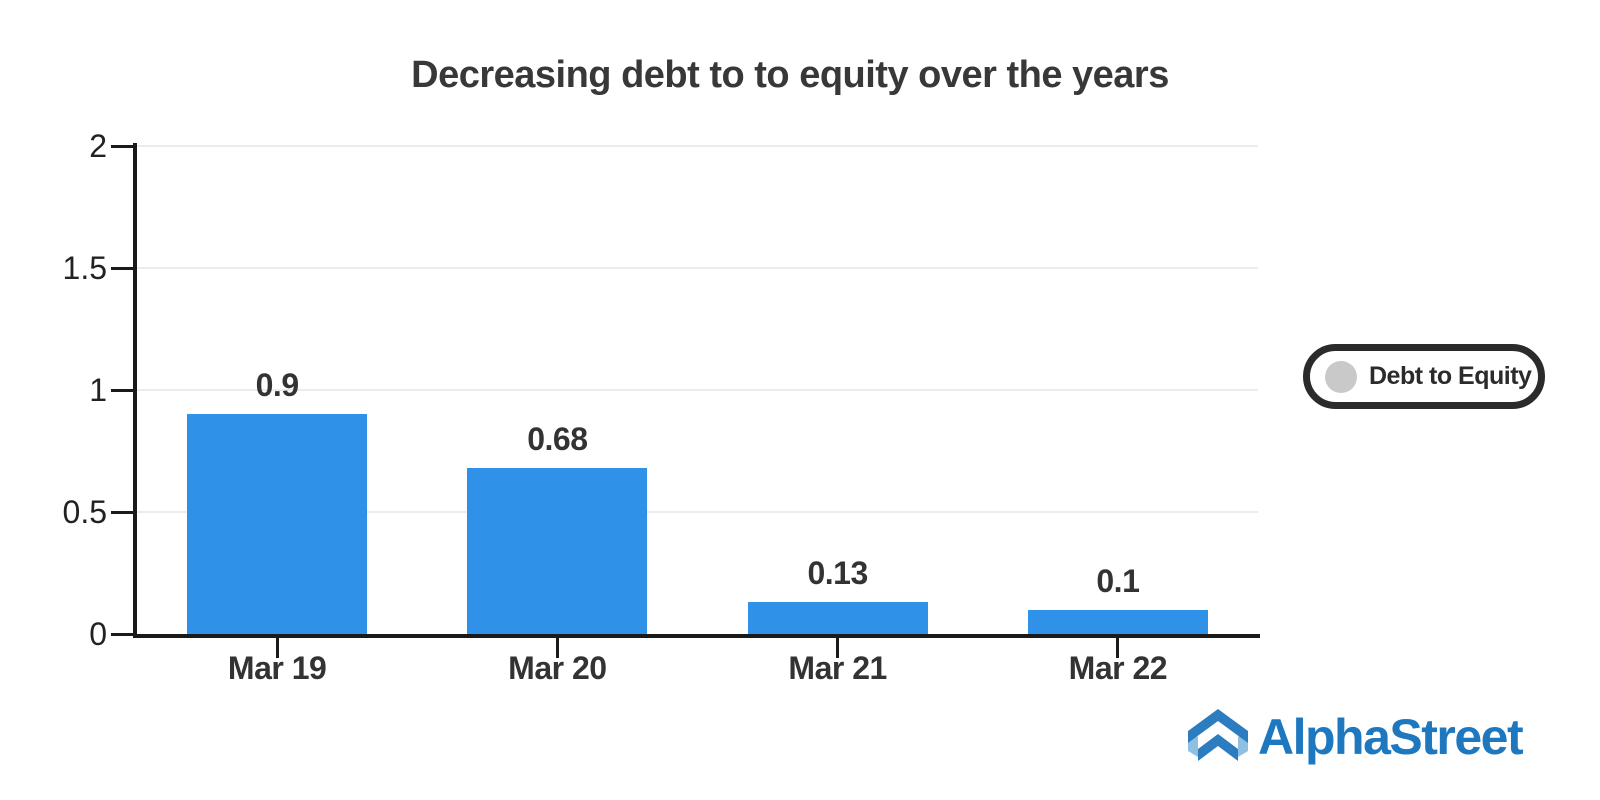 Image resolution: width=1600 pixels, height=800 pixels. I want to click on legend-label: Debt to Equity, so click(1450, 376).